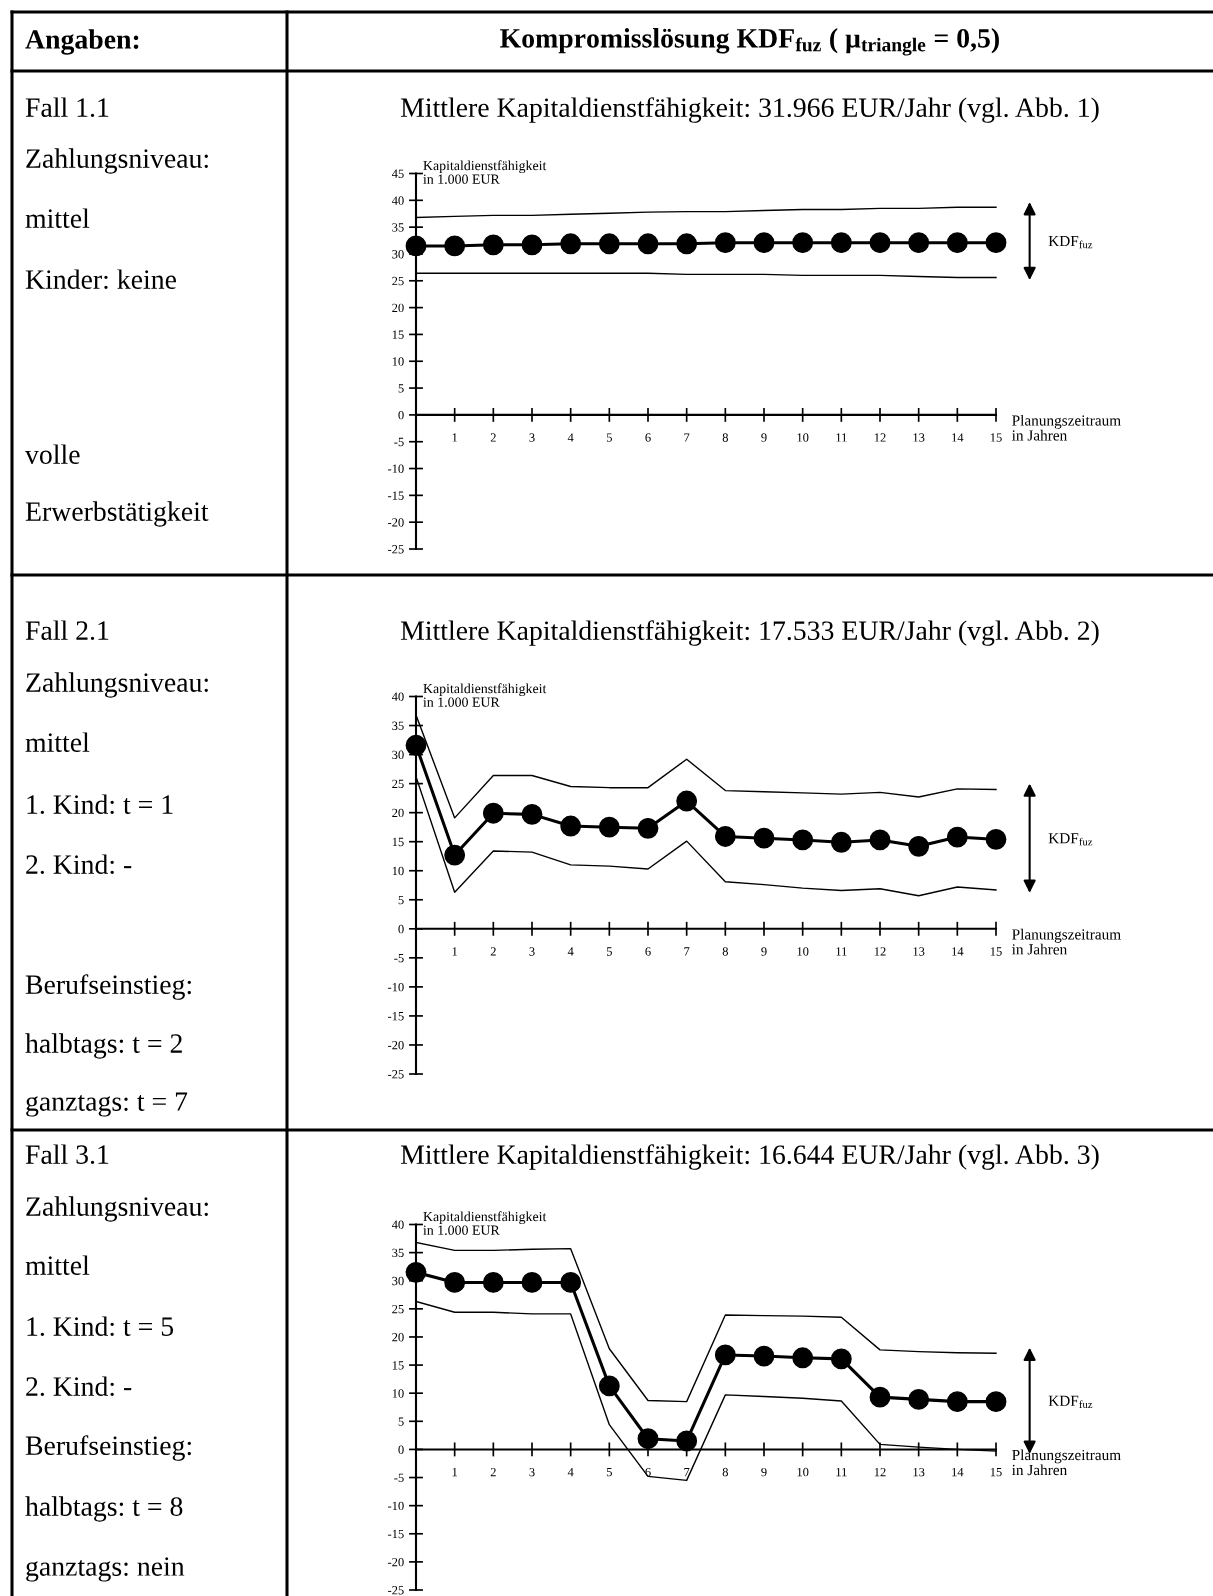 The image size is (1213, 1596). What do you see at coordinates (117, 514) in the screenshot?
I see `text: Erwerbstätigkeit` at bounding box center [117, 514].